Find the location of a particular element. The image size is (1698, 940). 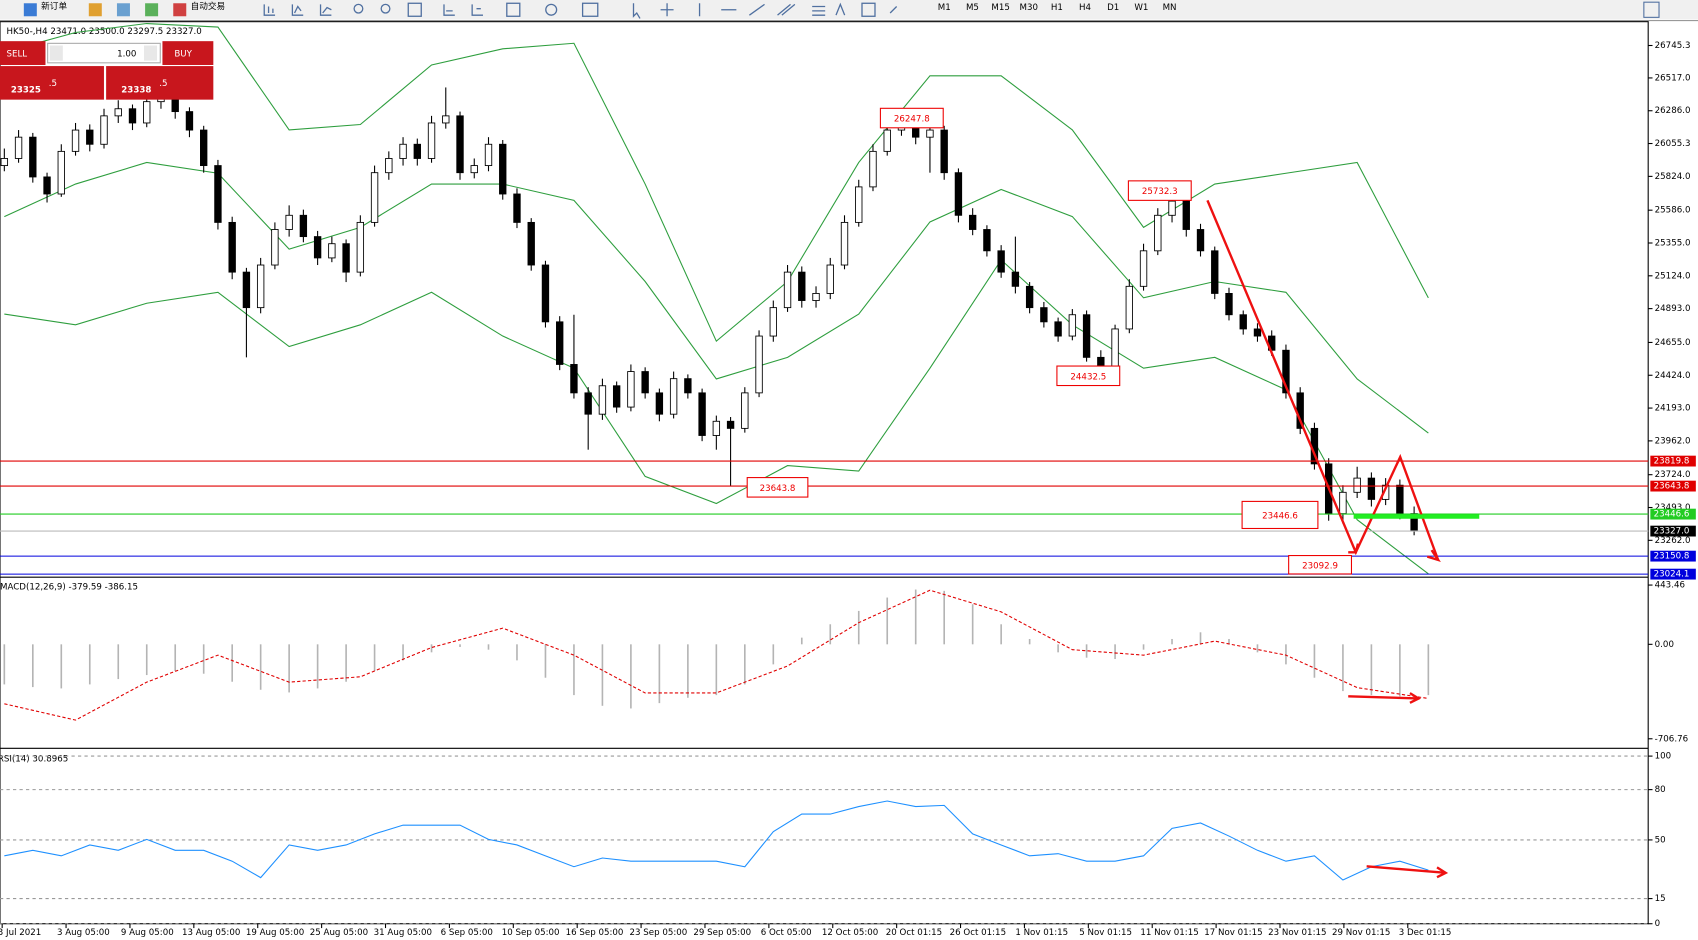

annotation-box is located at coordinates (1320, 565).